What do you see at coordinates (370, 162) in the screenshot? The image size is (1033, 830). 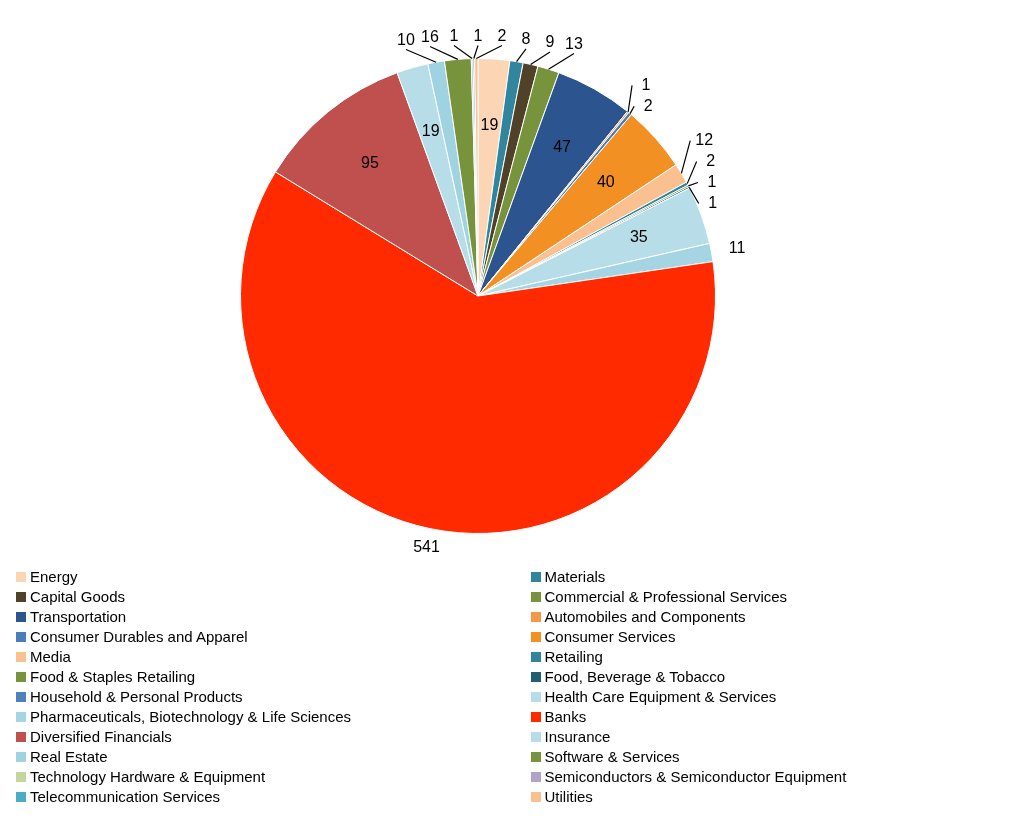 I see `data-label: 95` at bounding box center [370, 162].